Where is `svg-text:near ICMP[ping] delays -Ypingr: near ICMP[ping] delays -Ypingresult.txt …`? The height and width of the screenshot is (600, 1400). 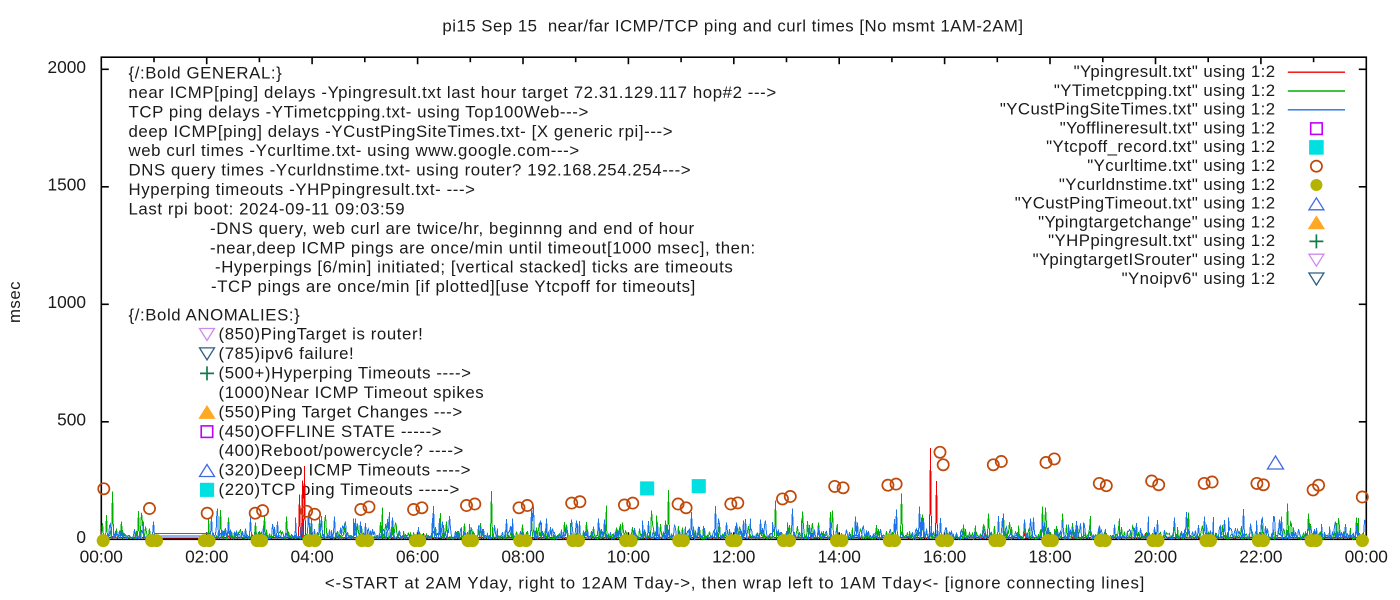 svg-text:near ICMP[ping] delays -Ypingr: near ICMP[ping] delays -Ypingresult.txt … is located at coordinates (453, 92).